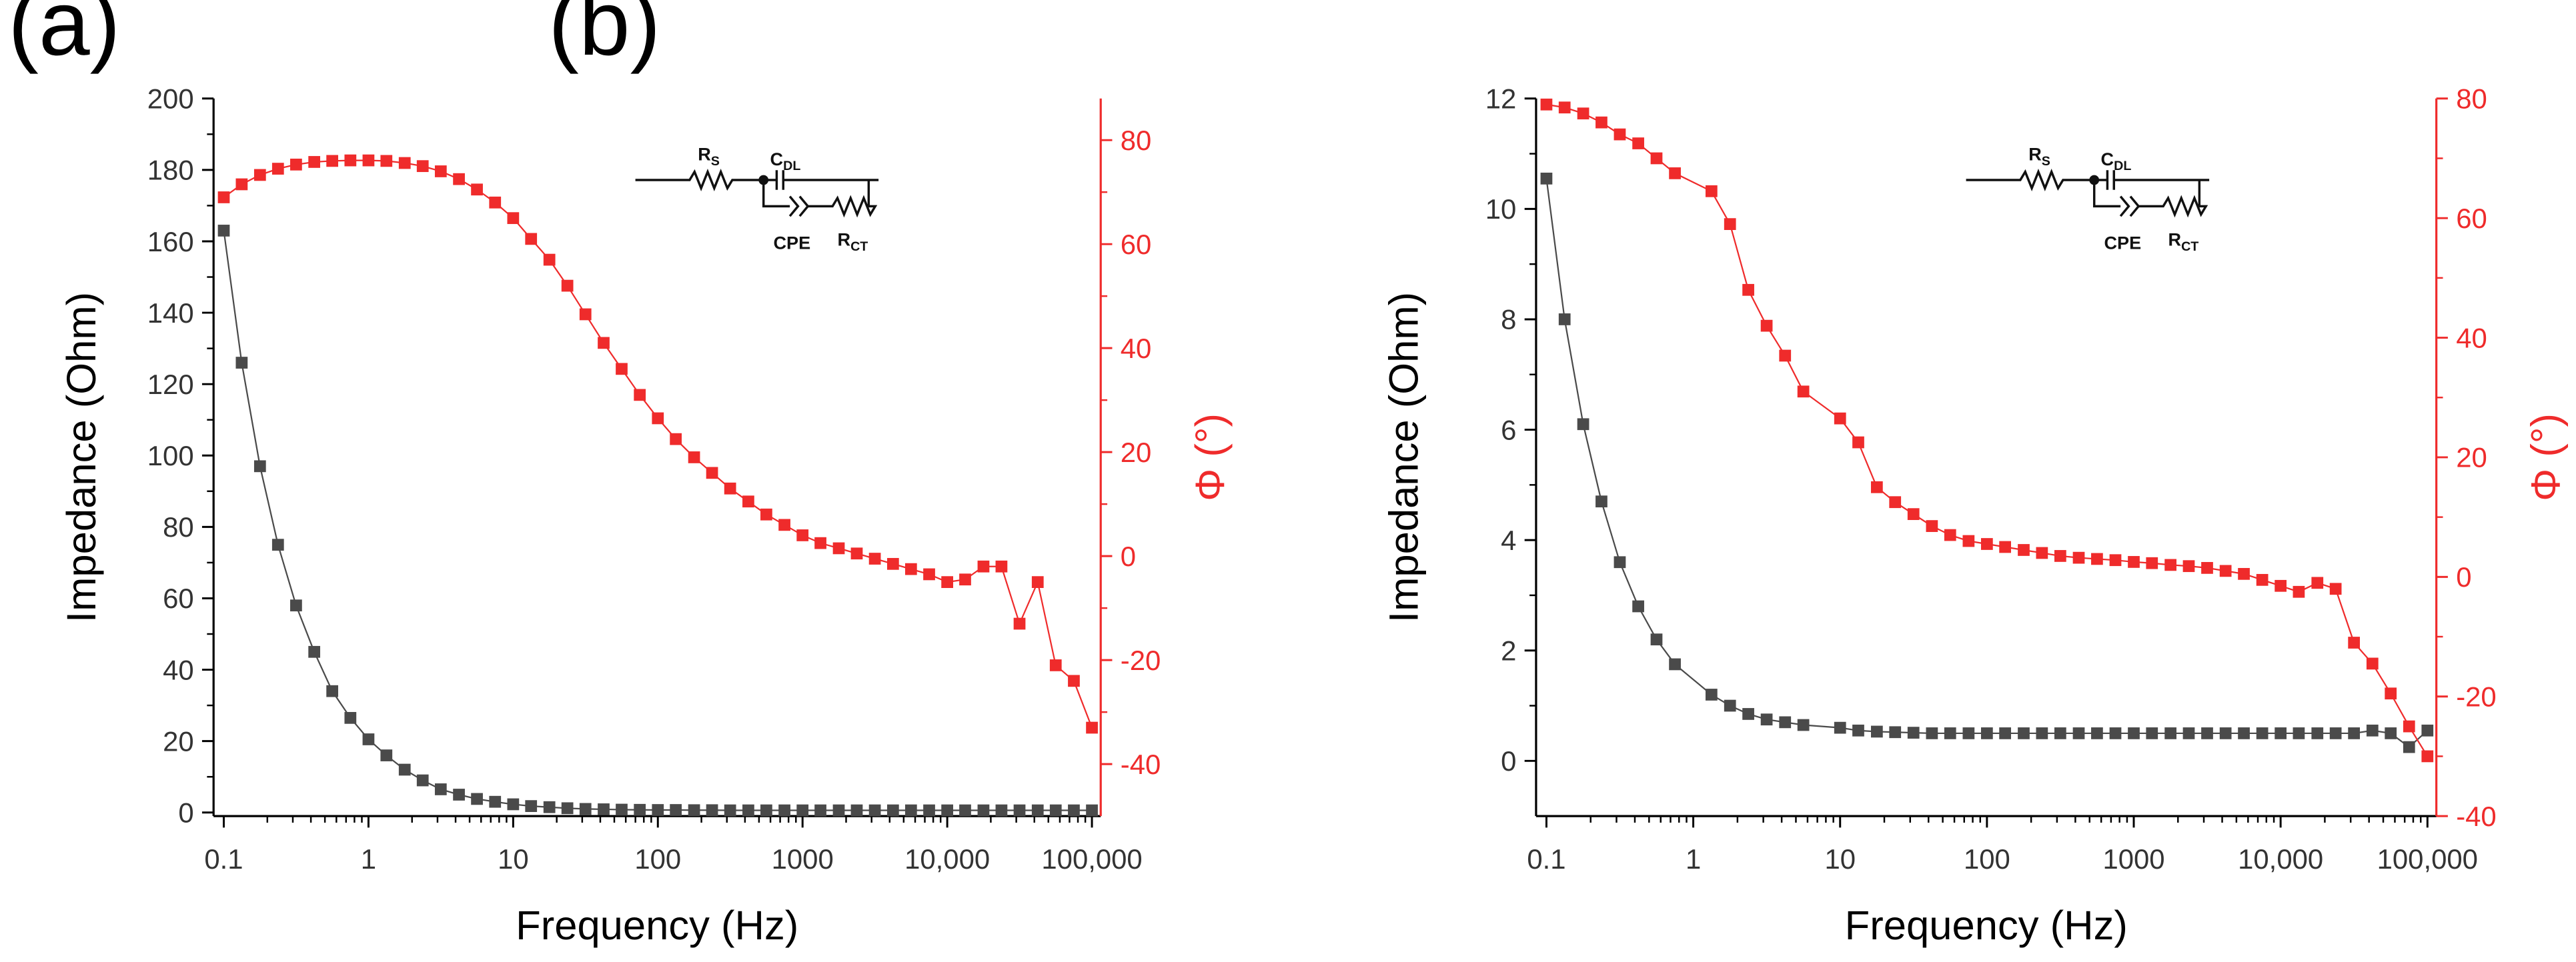 The image size is (2576, 962). What do you see at coordinates (709, 155) in the screenshot?
I see `rs-label: RS` at bounding box center [709, 155].